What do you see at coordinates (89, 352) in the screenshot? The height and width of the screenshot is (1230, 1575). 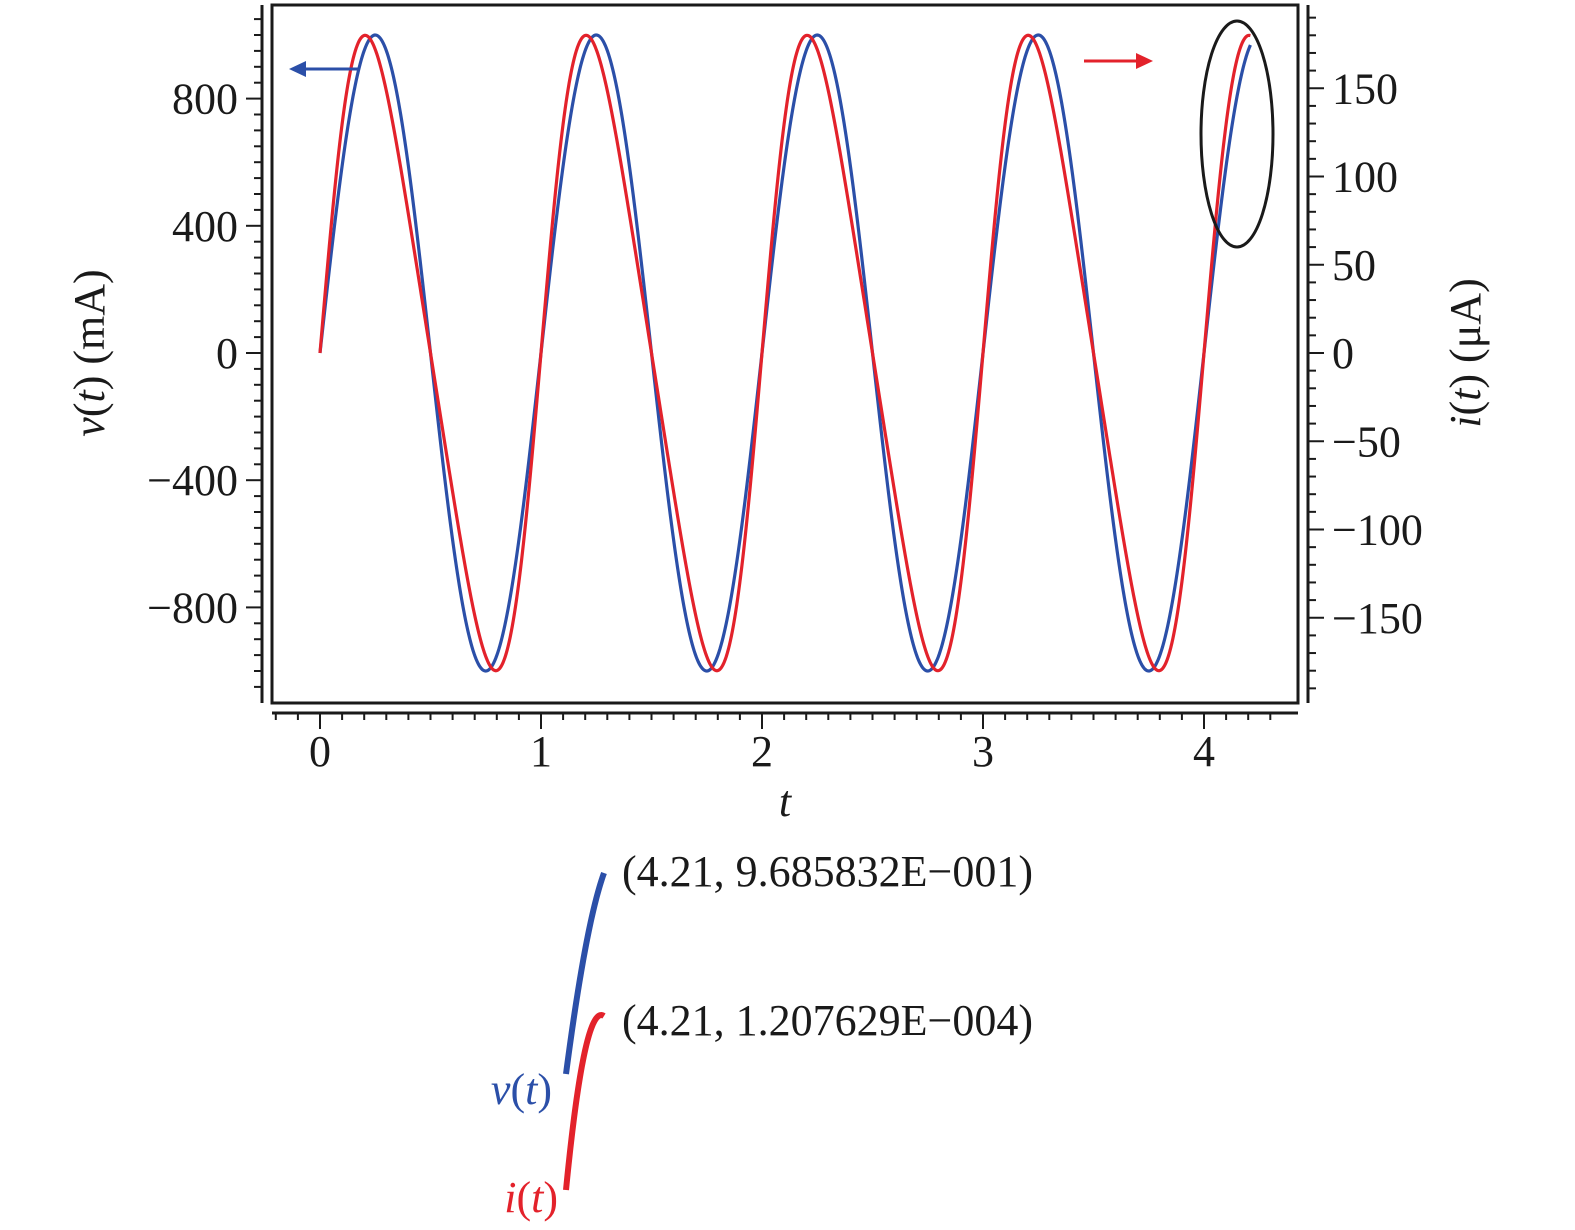 I see `left-axis-title: v(t) (mA)` at bounding box center [89, 352].